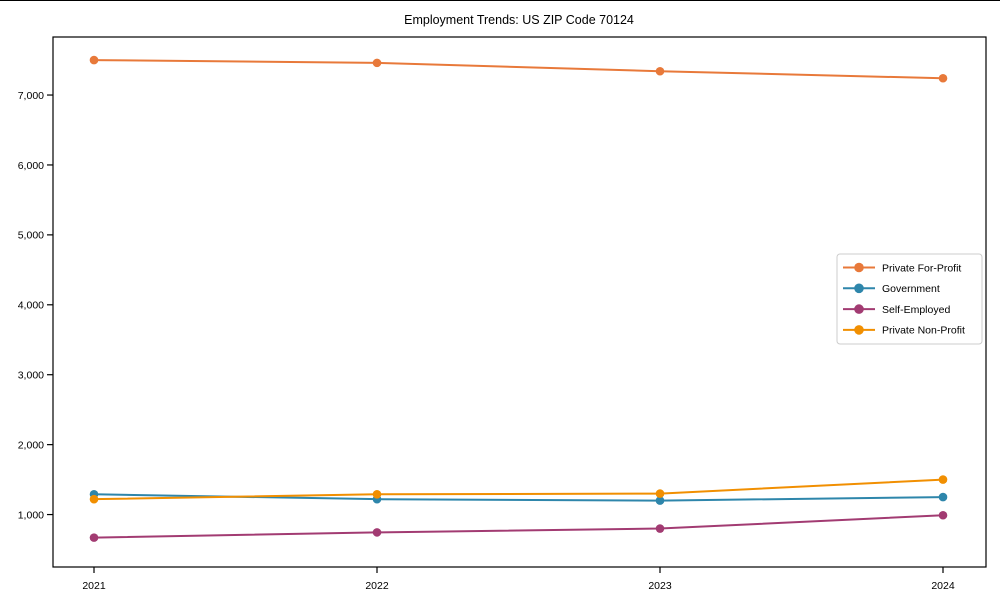  Describe the element at coordinates (31, 445) in the screenshot. I see `y-axis-tick-label: 2,000` at that location.